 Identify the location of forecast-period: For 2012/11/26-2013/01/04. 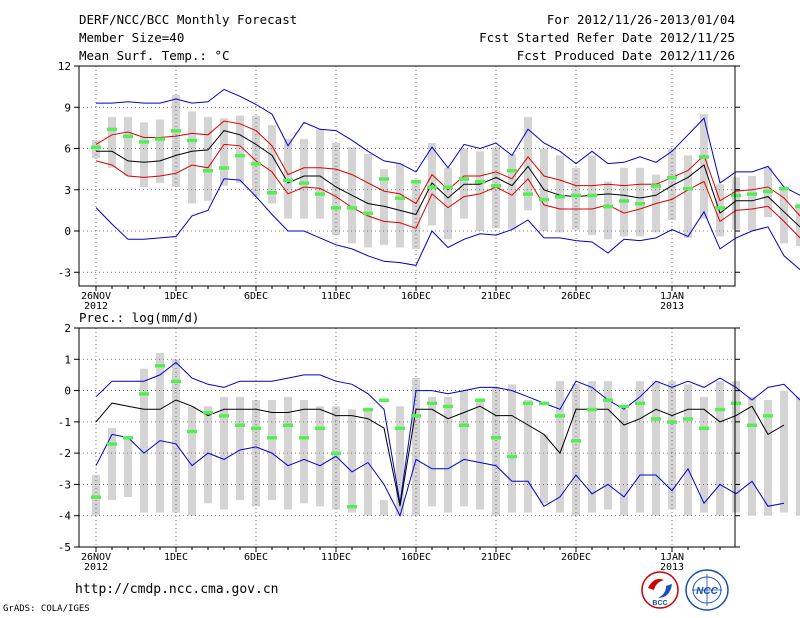
(640, 19).